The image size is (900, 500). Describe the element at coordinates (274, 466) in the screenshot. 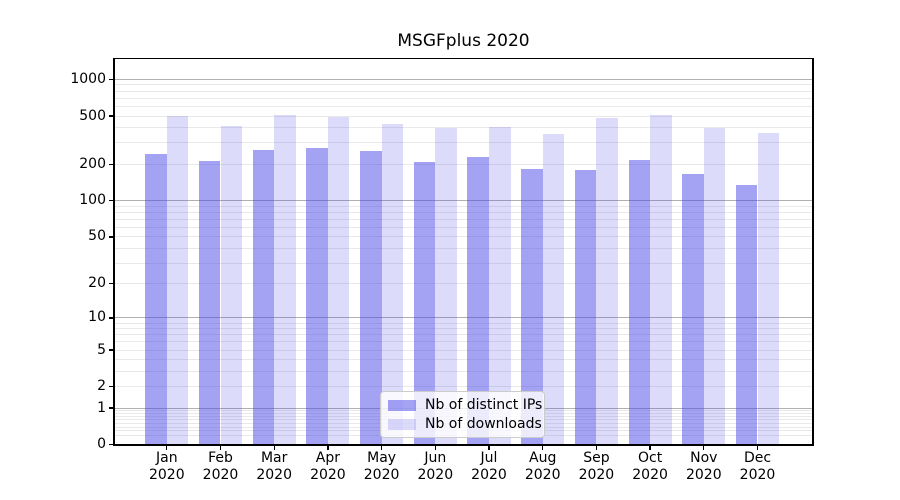

I see `x-tick-label: Mar 2020` at that location.